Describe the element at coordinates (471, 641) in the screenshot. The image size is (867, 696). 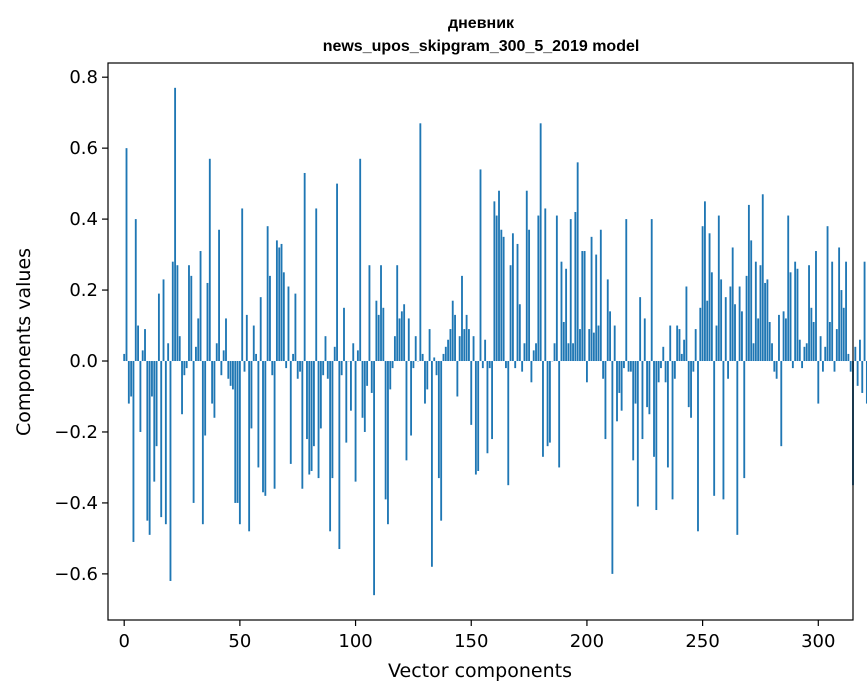
I see `x-tick-label: 150` at that location.